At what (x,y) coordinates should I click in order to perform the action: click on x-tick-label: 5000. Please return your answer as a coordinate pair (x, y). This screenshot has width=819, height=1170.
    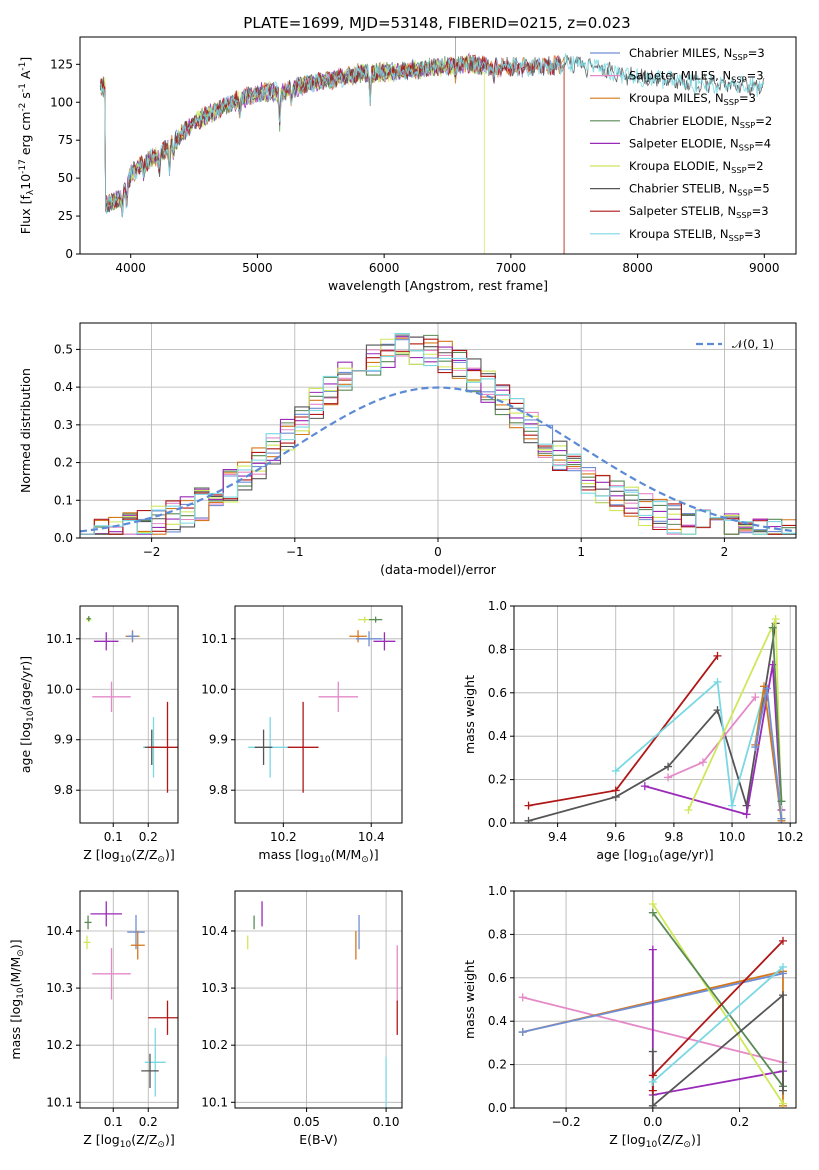
    Looking at the image, I should click on (257, 268).